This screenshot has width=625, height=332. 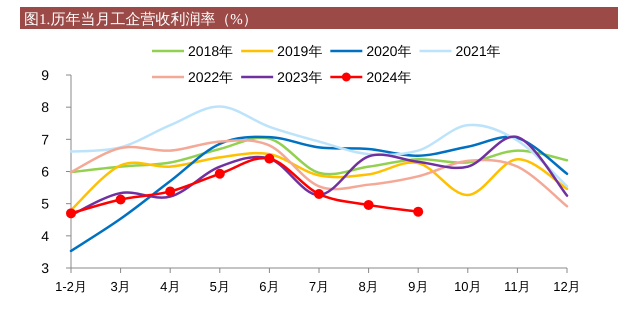 I want to click on x-tick-label: 3月, so click(x=120, y=286).